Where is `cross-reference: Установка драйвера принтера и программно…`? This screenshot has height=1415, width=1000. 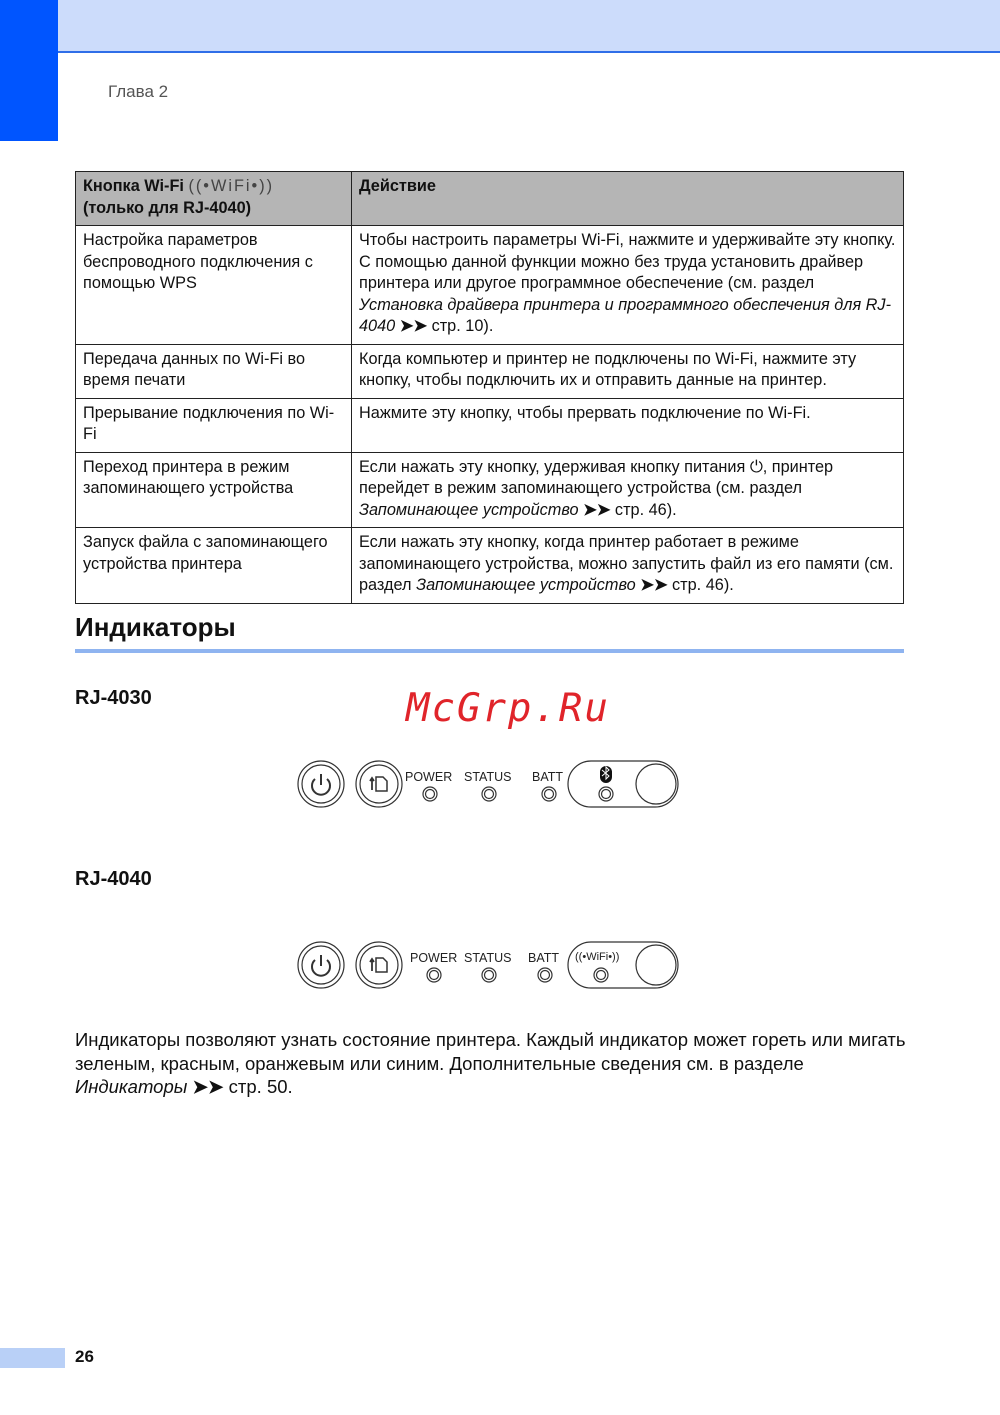 cross-reference: Установка драйвера принтера и программно… is located at coordinates (625, 315).